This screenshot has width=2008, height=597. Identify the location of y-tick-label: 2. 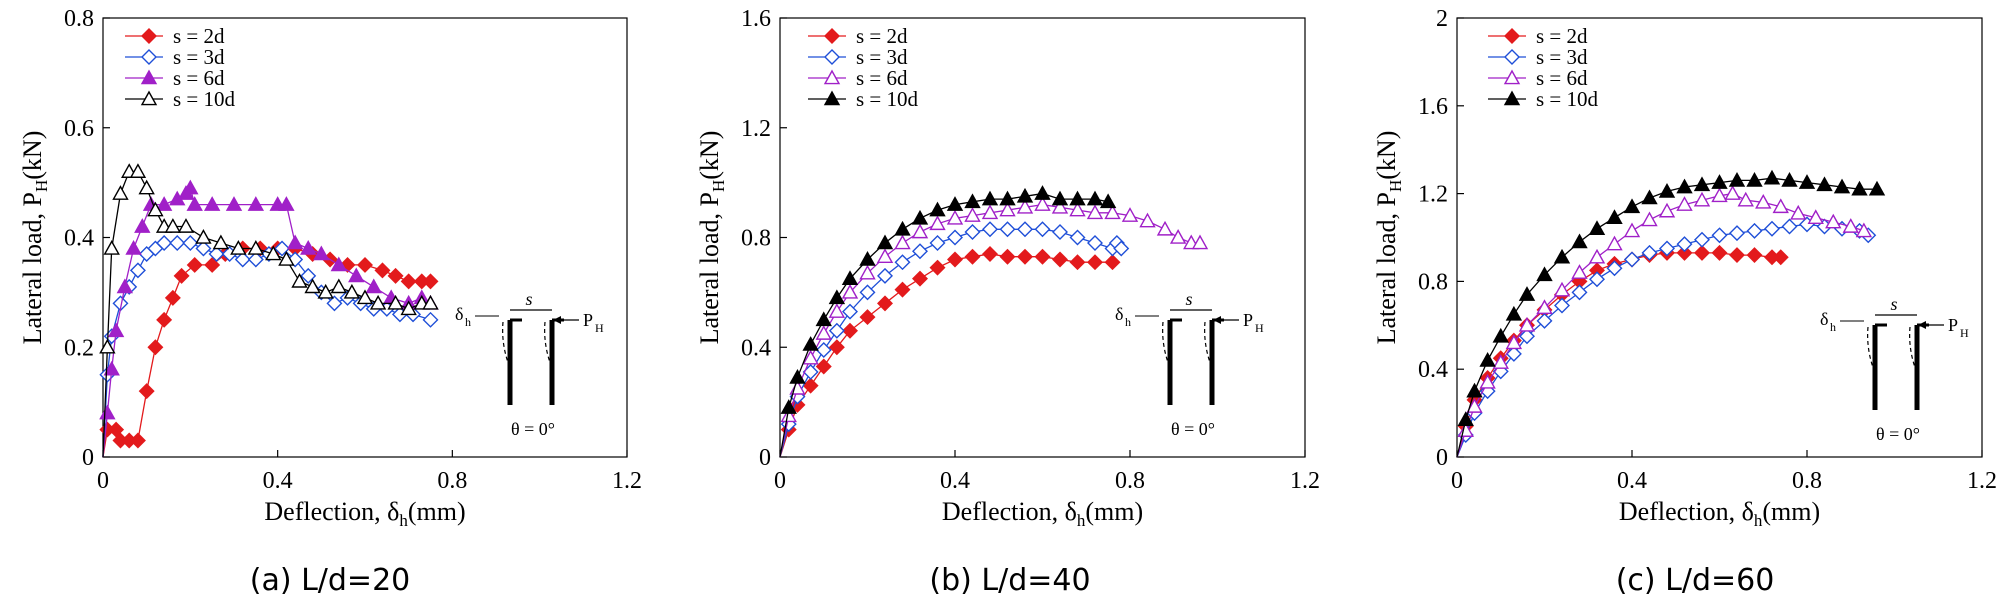
(1442, 19).